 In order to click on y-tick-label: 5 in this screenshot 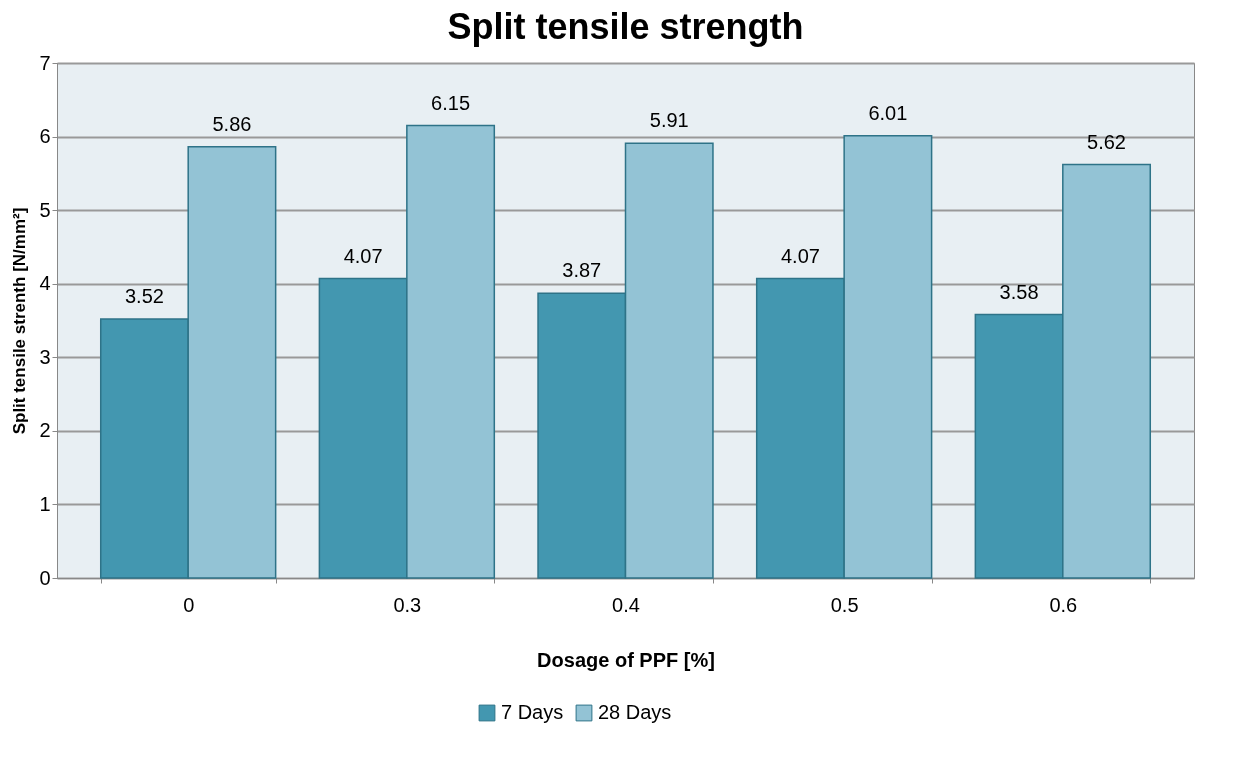, I will do `click(45, 209)`.